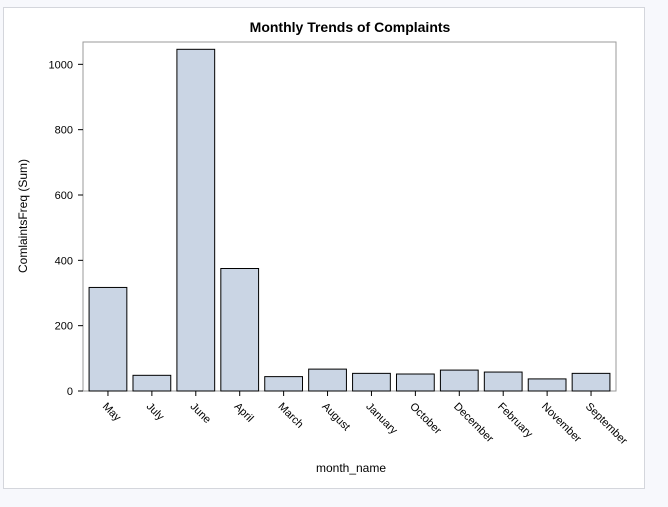 Image resolution: width=668 pixels, height=507 pixels. What do you see at coordinates (196, 220) in the screenshot?
I see `bar-june` at bounding box center [196, 220].